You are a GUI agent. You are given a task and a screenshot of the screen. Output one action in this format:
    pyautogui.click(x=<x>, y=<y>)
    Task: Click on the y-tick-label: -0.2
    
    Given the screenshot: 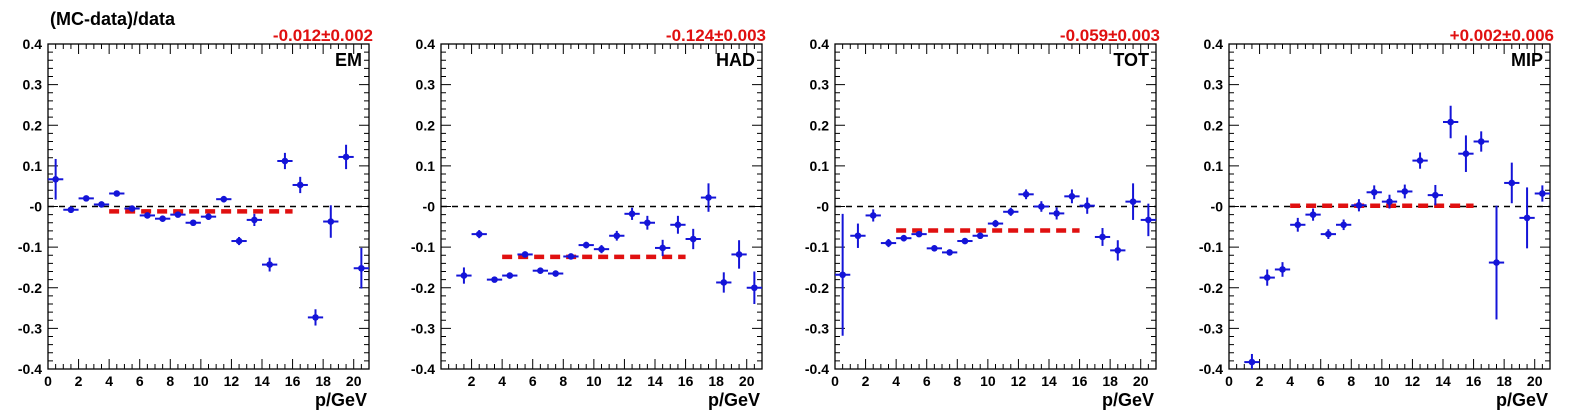 What is the action you would take?
    pyautogui.click(x=423, y=288)
    